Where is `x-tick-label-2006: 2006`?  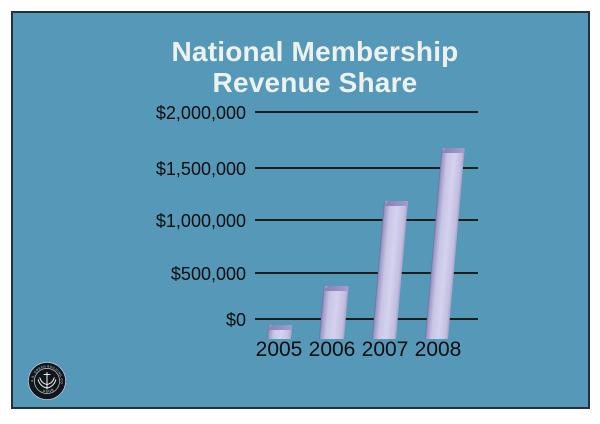
x-tick-label-2006: 2006 is located at coordinates (332, 349).